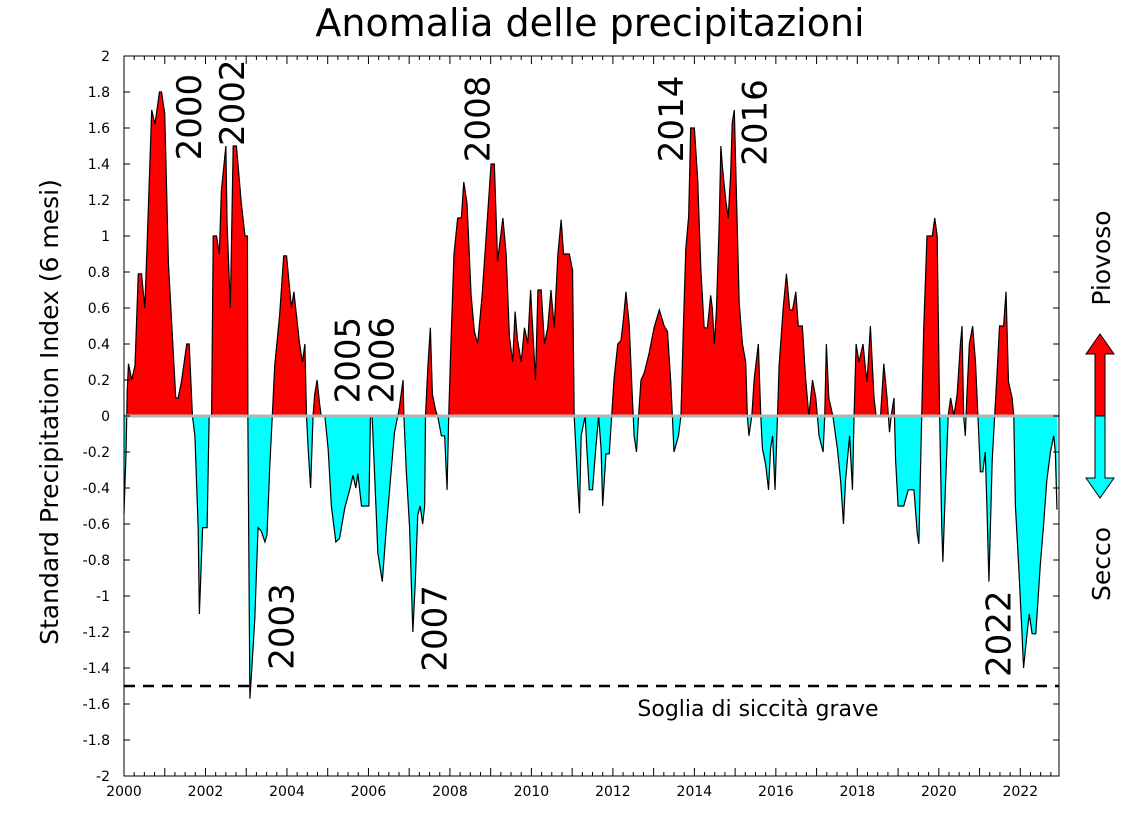  What do you see at coordinates (124, 792) in the screenshot?
I see `x-tick-label: 2000` at bounding box center [124, 792].